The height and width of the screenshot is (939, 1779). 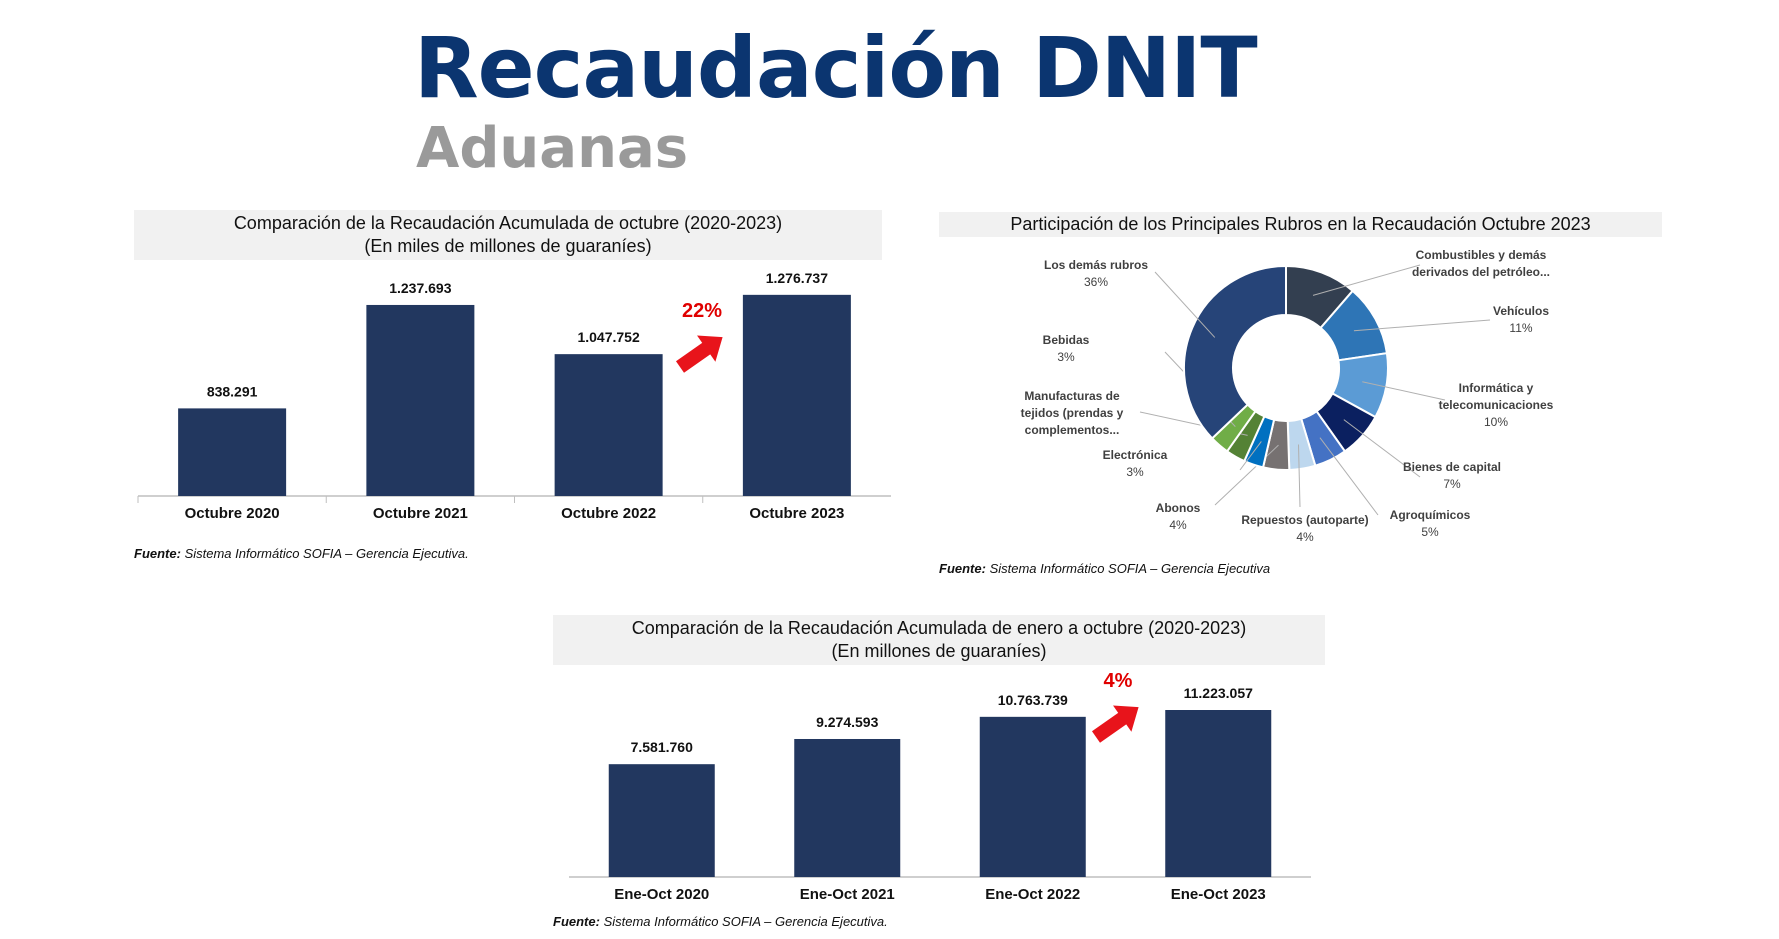 What do you see at coordinates (836, 68) in the screenshot?
I see `page-title: Recaudación DNIT` at bounding box center [836, 68].